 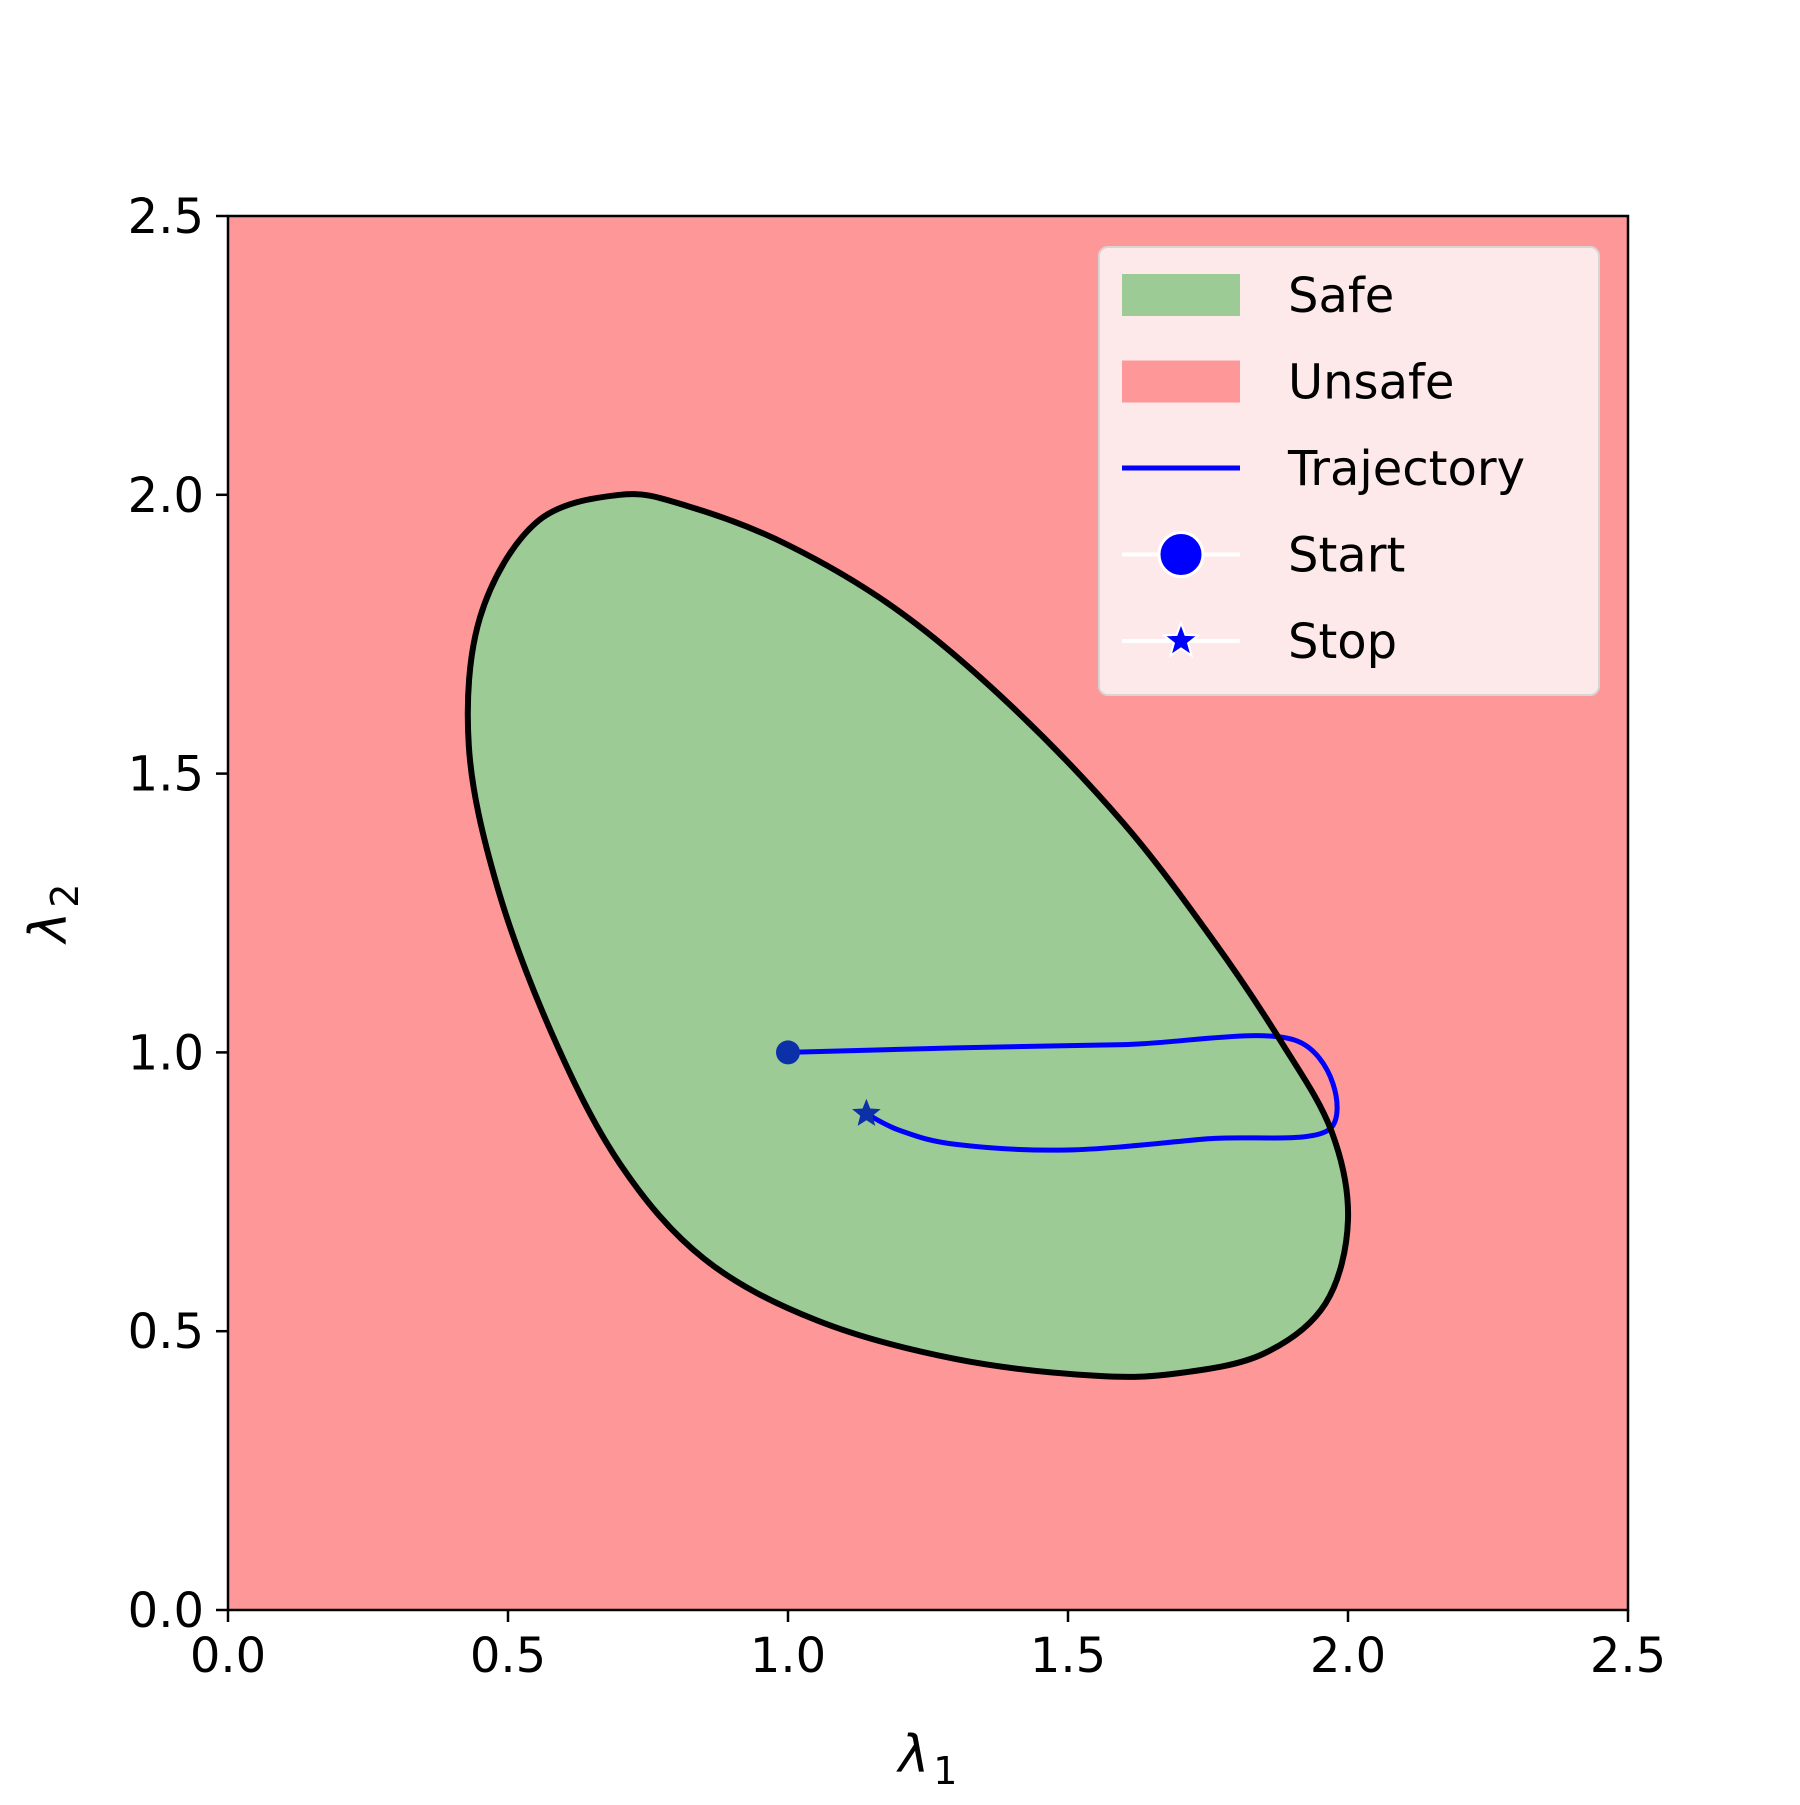 What do you see at coordinates (166, 1053) in the screenshot?
I see `y-tick-label: 1.0` at bounding box center [166, 1053].